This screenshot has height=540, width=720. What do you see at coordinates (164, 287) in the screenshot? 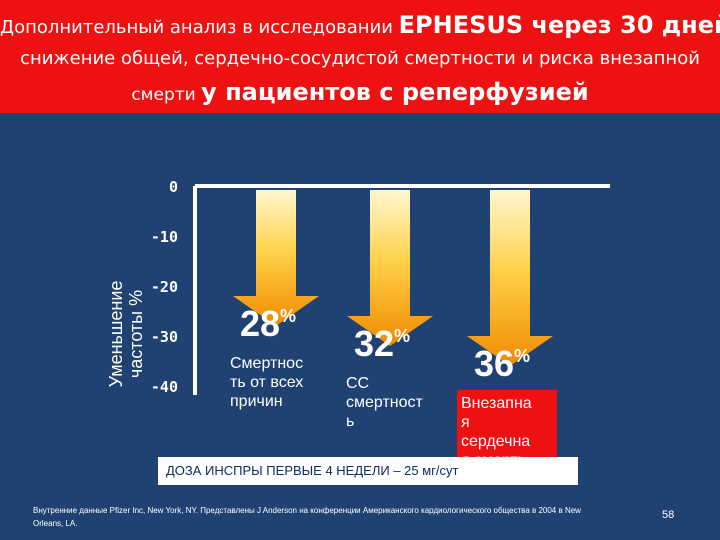
I see `y-tick-label: -20` at bounding box center [164, 287].